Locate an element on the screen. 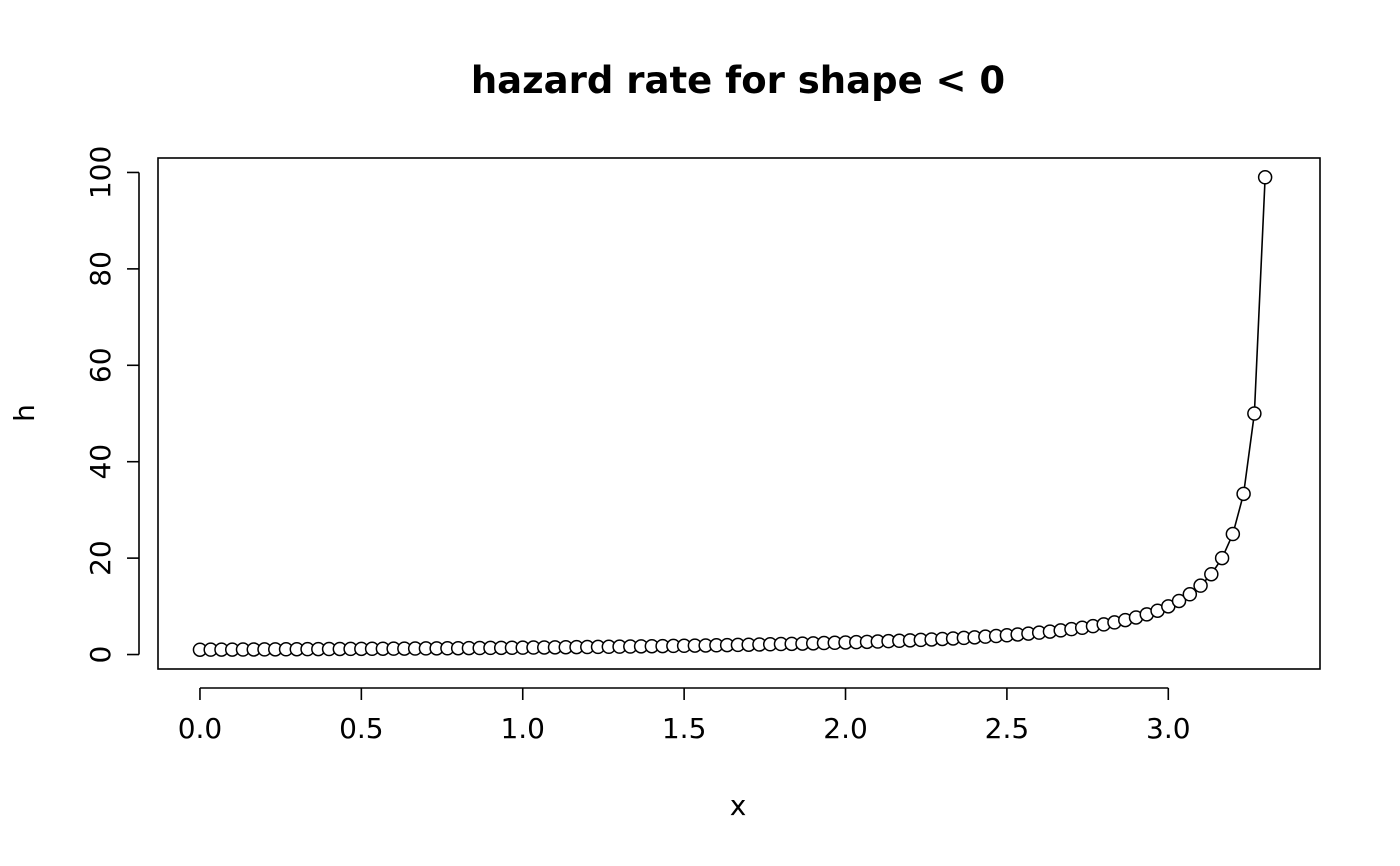  y-axis: 0 20 40 60 80 100 is located at coordinates (112, 405).